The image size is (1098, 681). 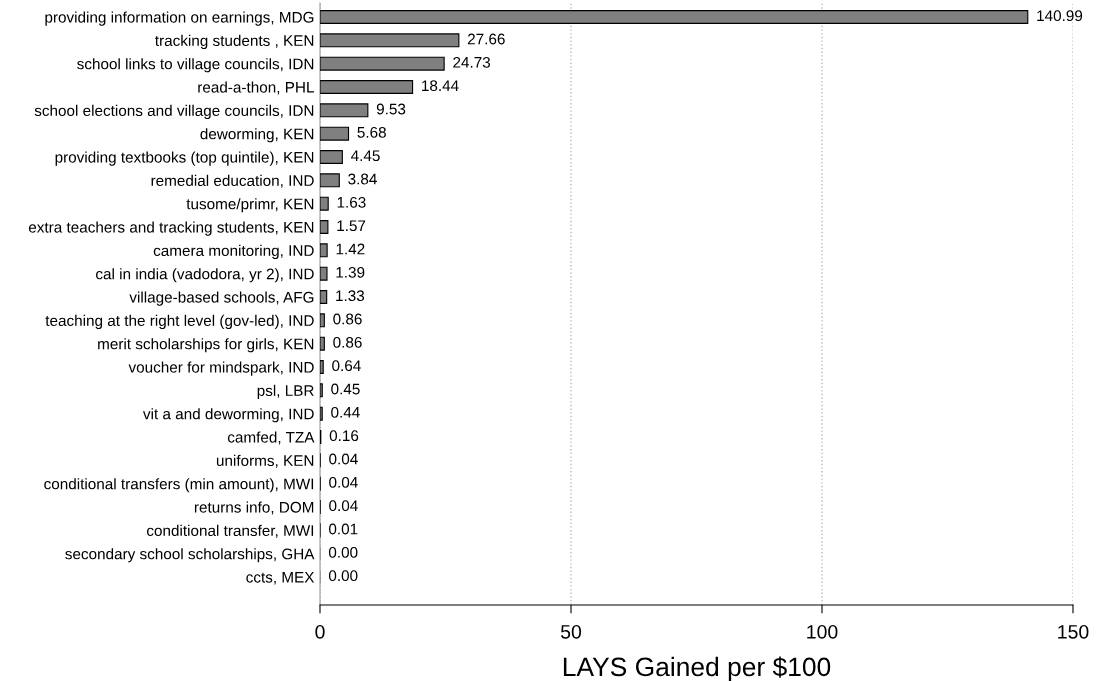 I want to click on data-label: 18.44, so click(x=440, y=86).